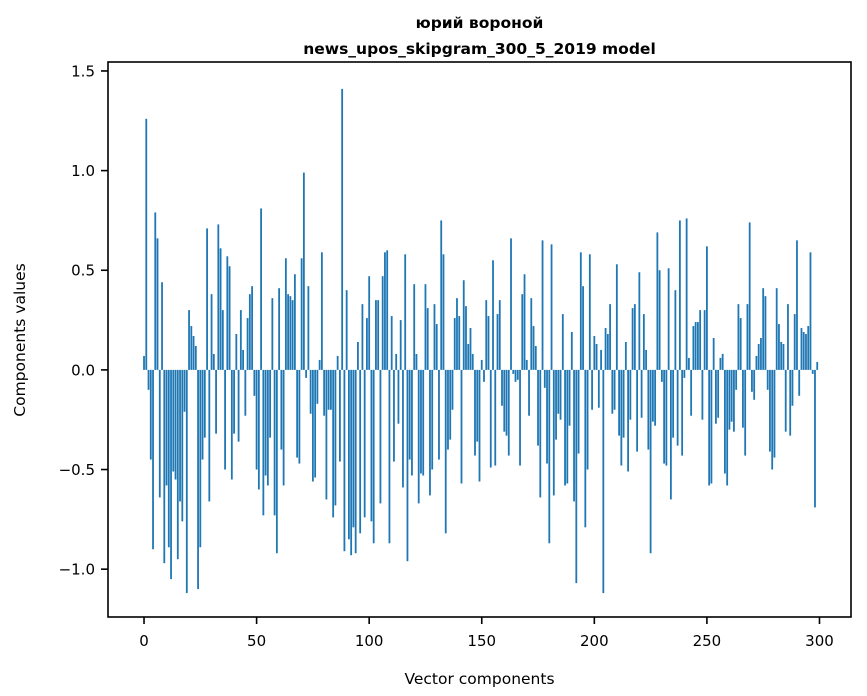 The image size is (867, 696). Describe the element at coordinates (77, 470) in the screenshot. I see `y-tick-label: −0.5` at that location.